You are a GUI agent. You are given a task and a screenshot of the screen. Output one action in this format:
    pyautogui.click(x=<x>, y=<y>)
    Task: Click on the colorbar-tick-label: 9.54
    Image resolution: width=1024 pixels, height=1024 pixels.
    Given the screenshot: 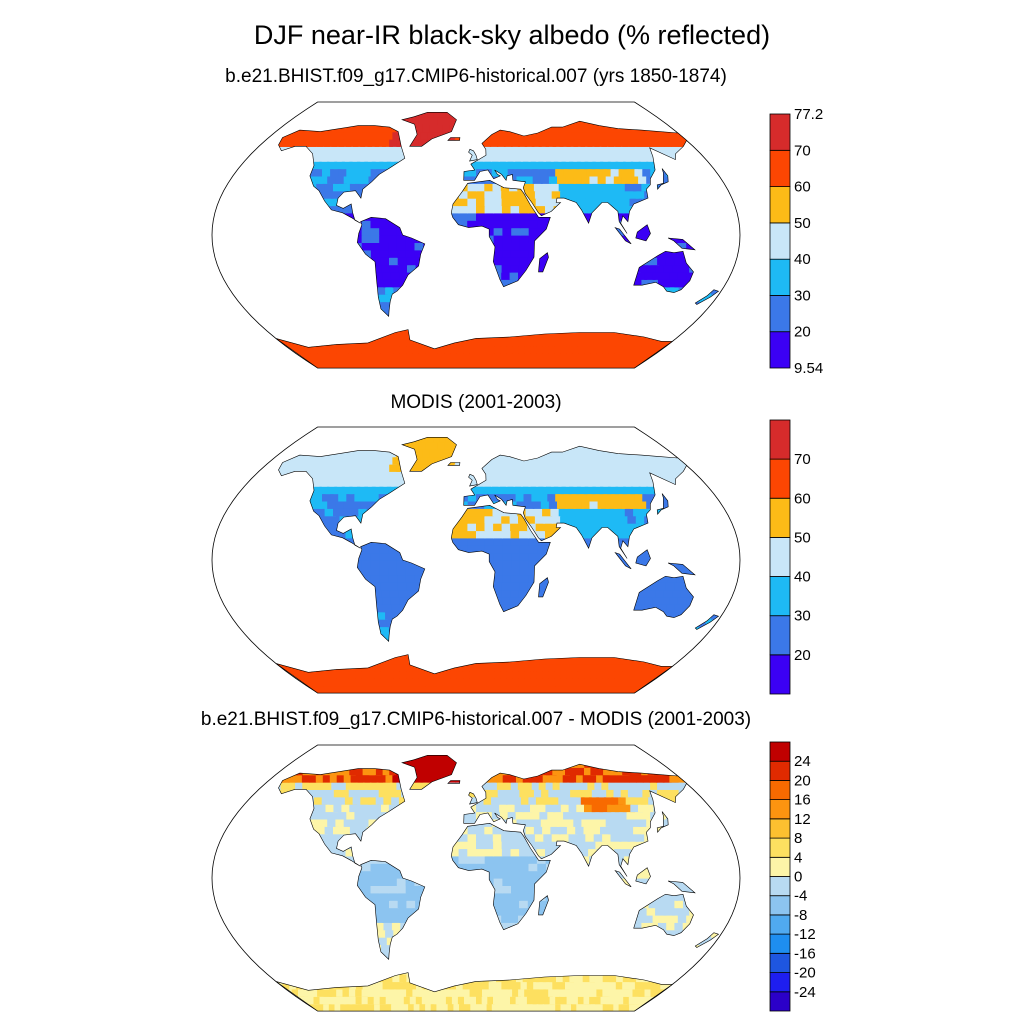 What is the action you would take?
    pyautogui.click(x=808, y=368)
    